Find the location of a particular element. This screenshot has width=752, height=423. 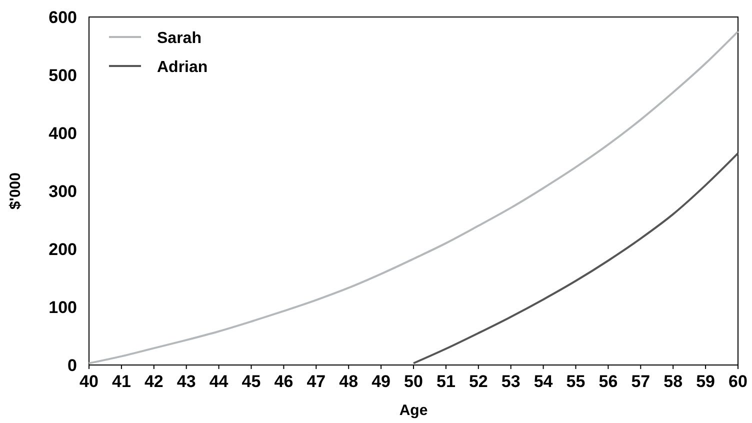

y-tick-label: 200 is located at coordinates (62, 249).